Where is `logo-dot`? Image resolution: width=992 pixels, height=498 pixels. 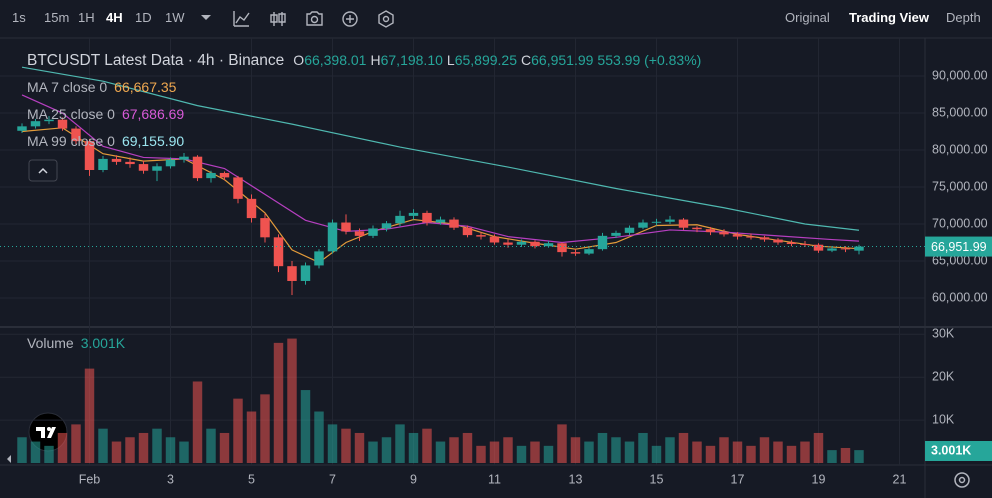
logo-dot is located at coordinates (49, 429).